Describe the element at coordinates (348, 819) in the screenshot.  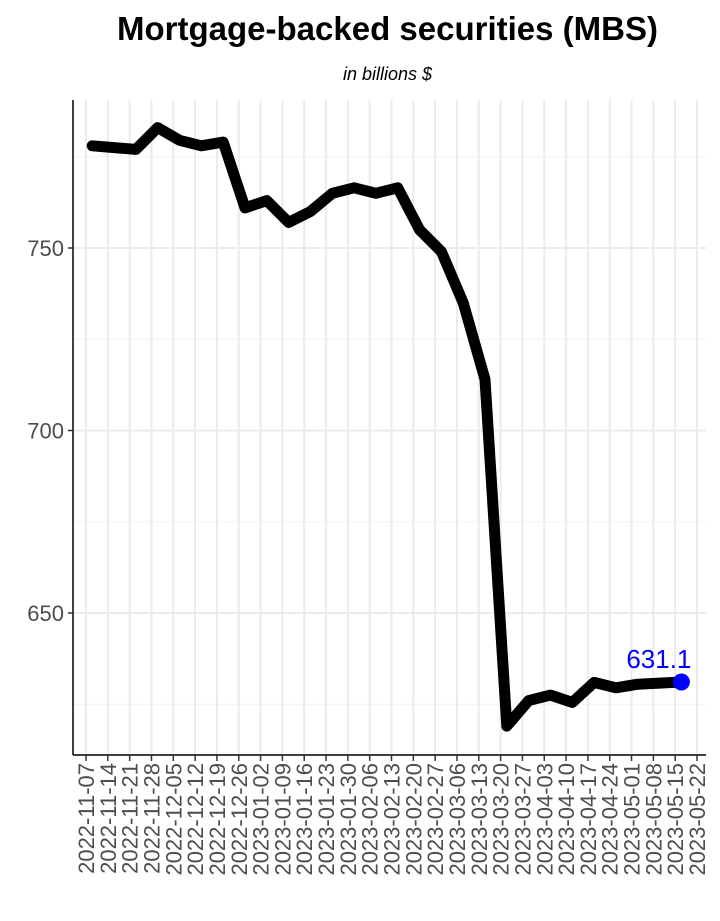
I see `x-tick-label: 2023-01-30` at that location.